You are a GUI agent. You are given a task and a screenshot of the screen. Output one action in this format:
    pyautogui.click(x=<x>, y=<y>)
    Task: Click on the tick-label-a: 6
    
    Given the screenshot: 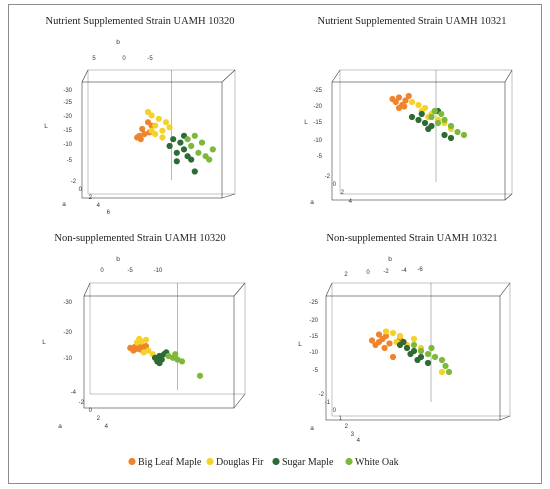 What is the action you would take?
    pyautogui.click(x=109, y=213)
    